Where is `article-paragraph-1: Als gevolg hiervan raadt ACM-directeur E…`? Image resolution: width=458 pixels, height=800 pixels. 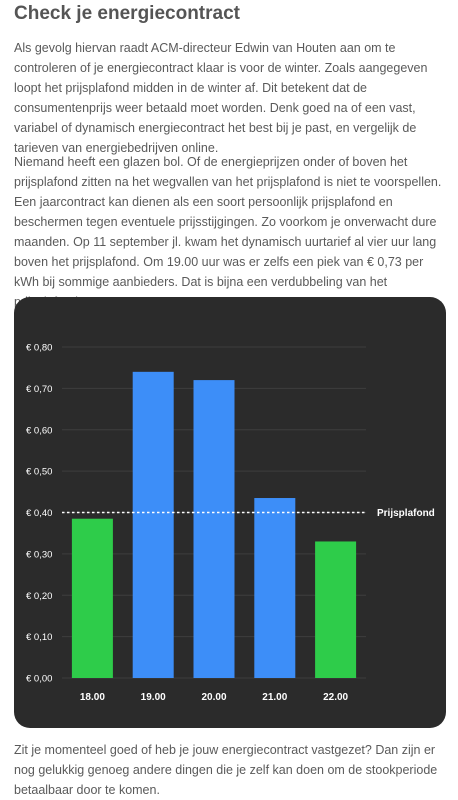
article-paragraph-1: Als gevolg hiervan raadt ACM-directeur E… is located at coordinates (221, 98).